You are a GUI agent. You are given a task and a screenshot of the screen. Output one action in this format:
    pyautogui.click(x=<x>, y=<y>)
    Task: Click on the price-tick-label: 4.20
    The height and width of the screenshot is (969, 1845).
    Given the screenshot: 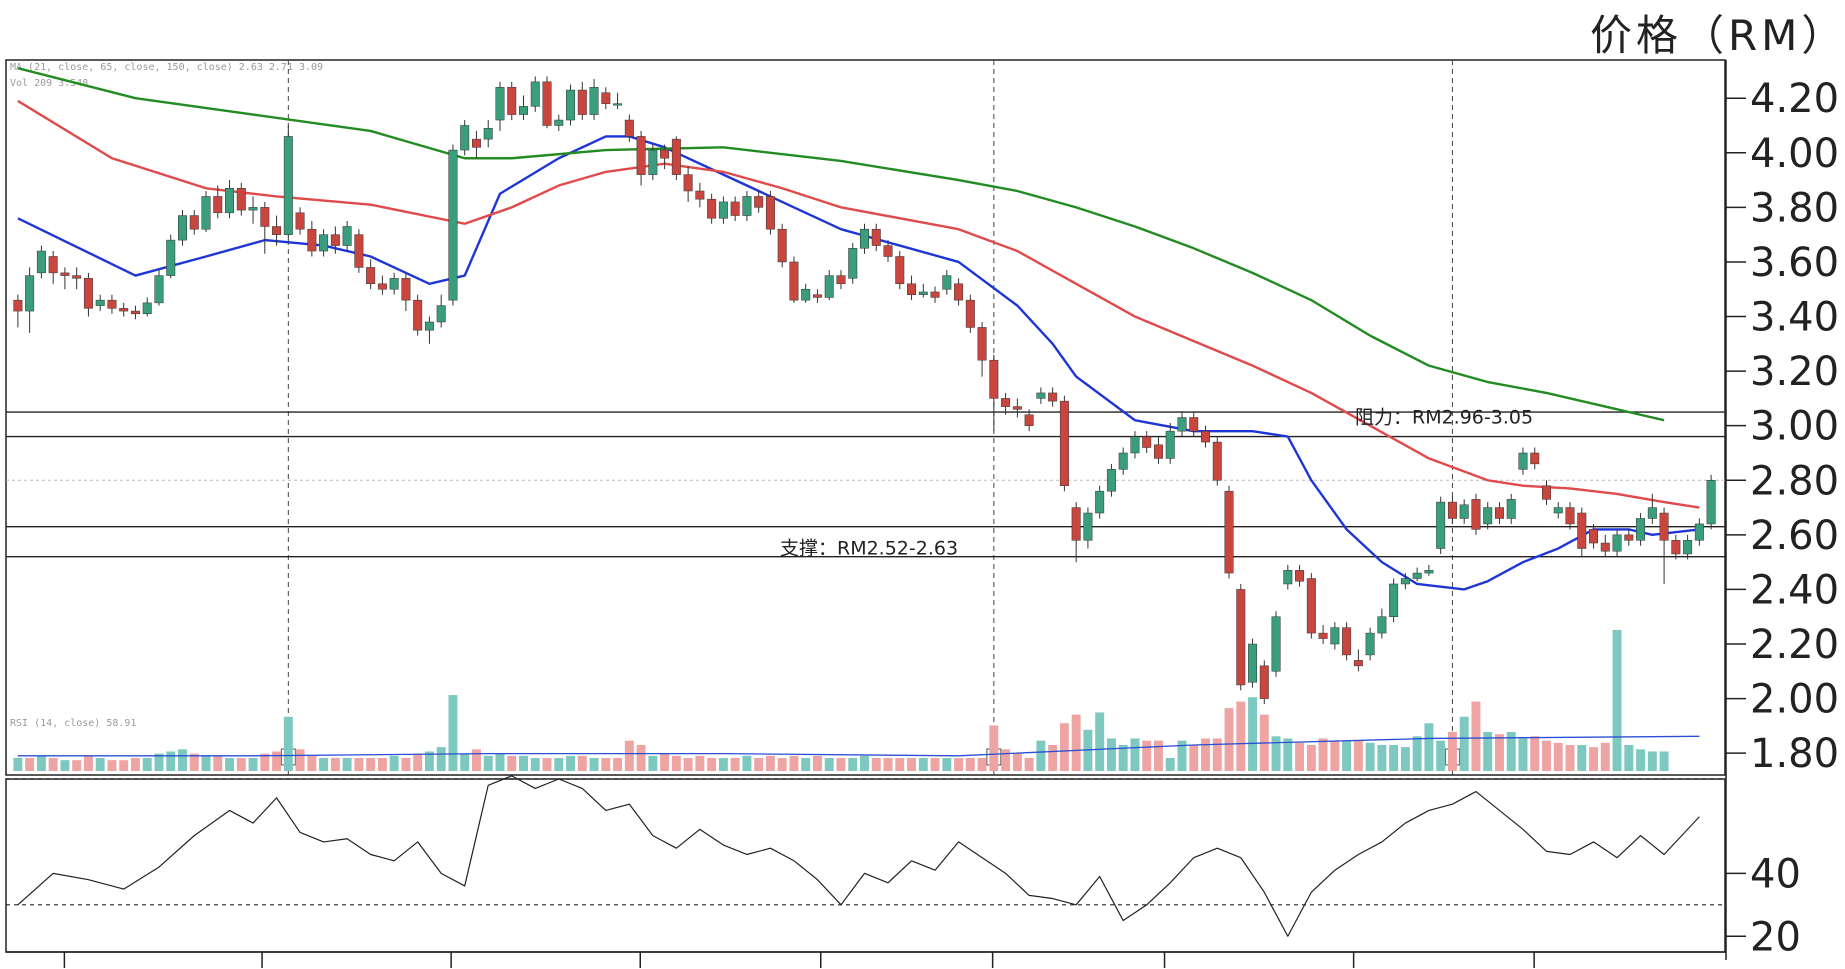 What is the action you would take?
    pyautogui.click(x=1794, y=99)
    